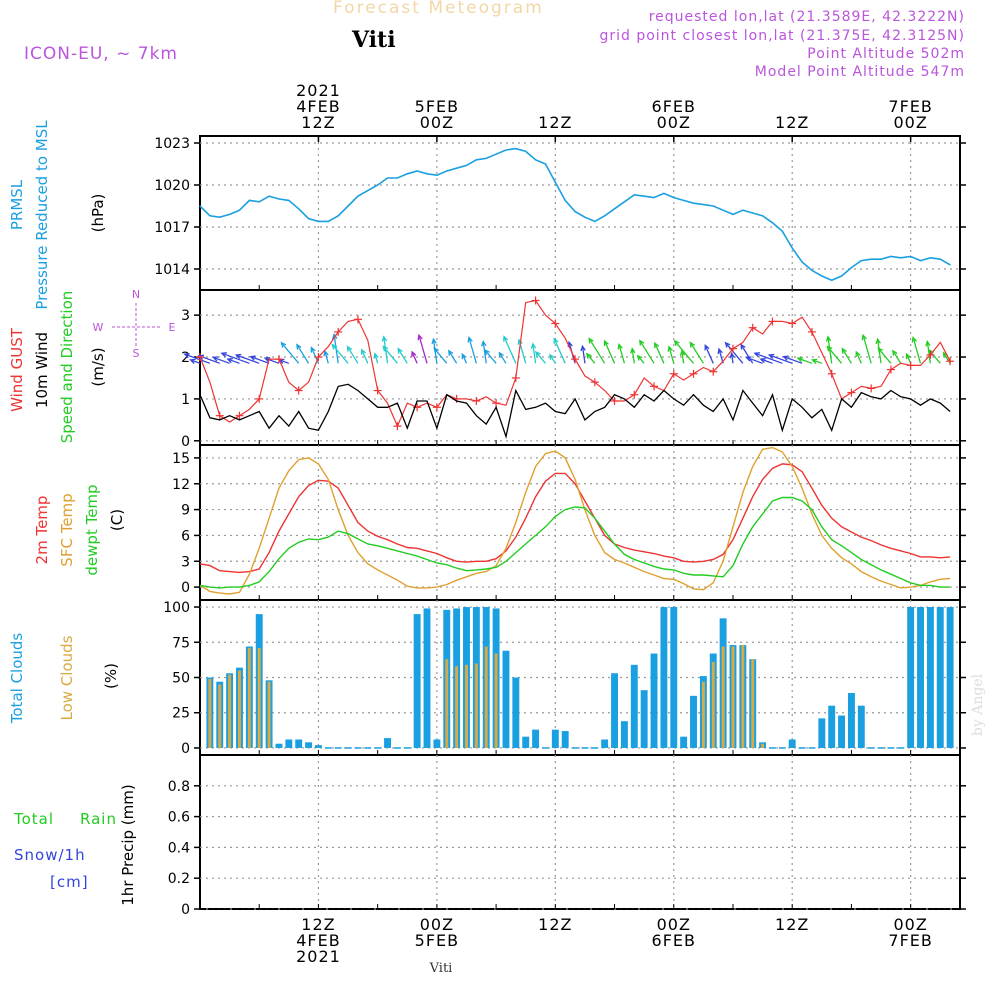 The height and width of the screenshot is (1000, 1000). Describe the element at coordinates (978, 704) in the screenshot. I see `watermark: by Angel` at that location.